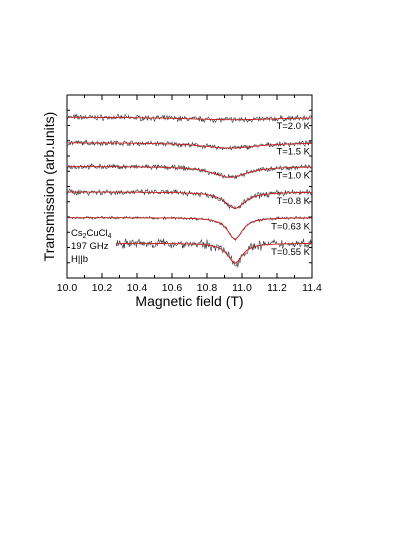 The width and height of the screenshot is (415, 537). I want to click on series-temperature-label: T=1.0 K, so click(293, 175).